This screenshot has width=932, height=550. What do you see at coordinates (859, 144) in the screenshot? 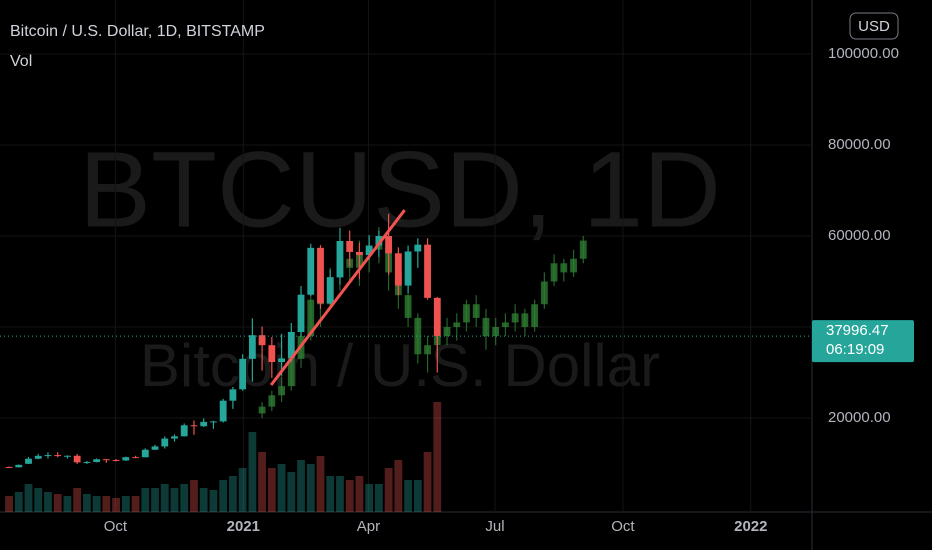
I see `y-tick-label: 80000.00` at bounding box center [859, 144].